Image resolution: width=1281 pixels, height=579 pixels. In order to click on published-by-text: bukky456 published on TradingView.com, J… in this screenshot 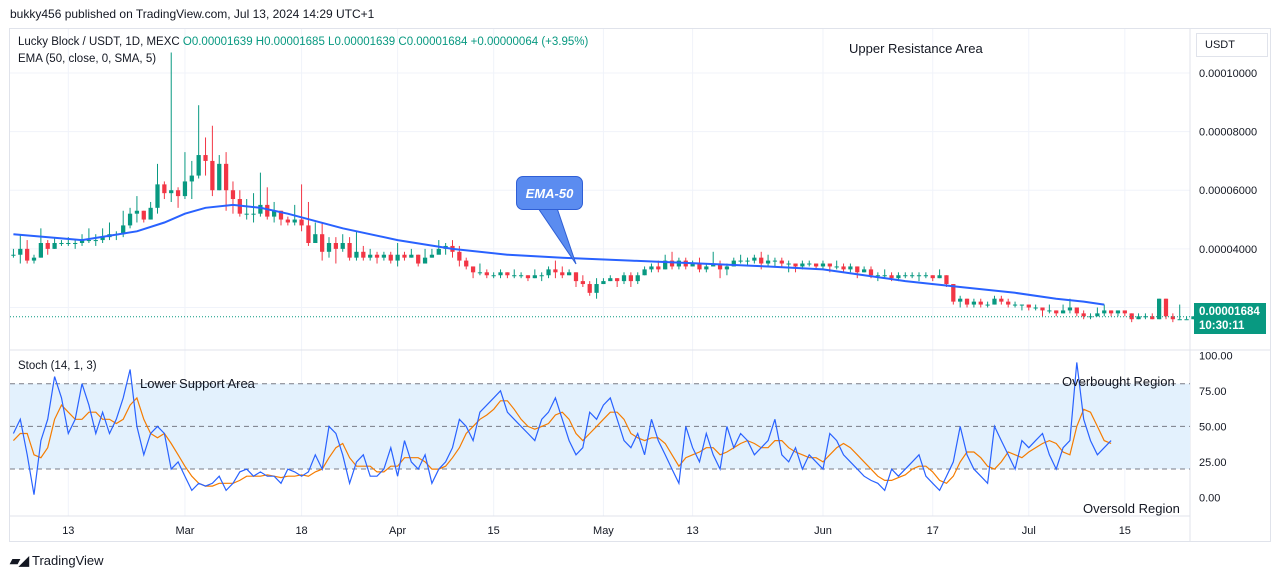, I will do `click(192, 14)`.